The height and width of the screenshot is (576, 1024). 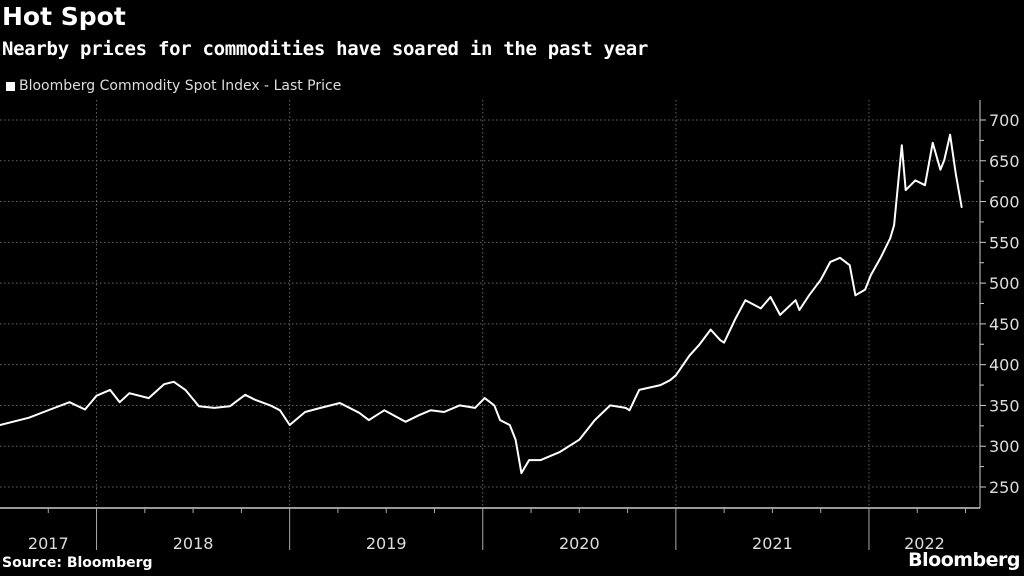 I want to click on bloomberg-logo: Bloomberg, so click(x=964, y=560).